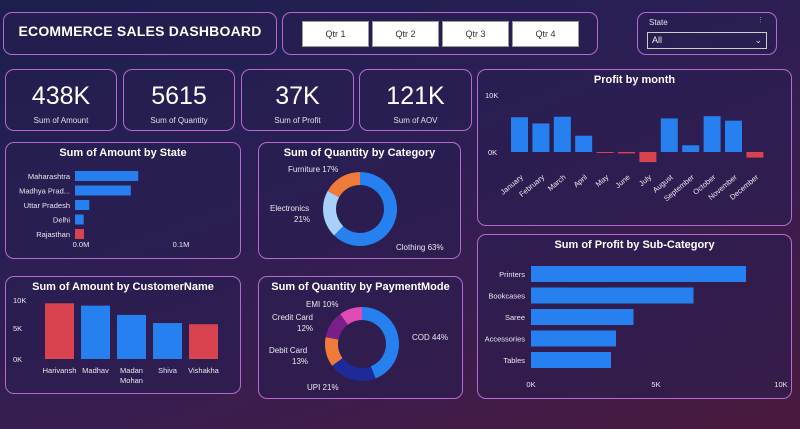  What do you see at coordinates (658, 22) in the screenshot?
I see `state-label: State` at bounding box center [658, 22].